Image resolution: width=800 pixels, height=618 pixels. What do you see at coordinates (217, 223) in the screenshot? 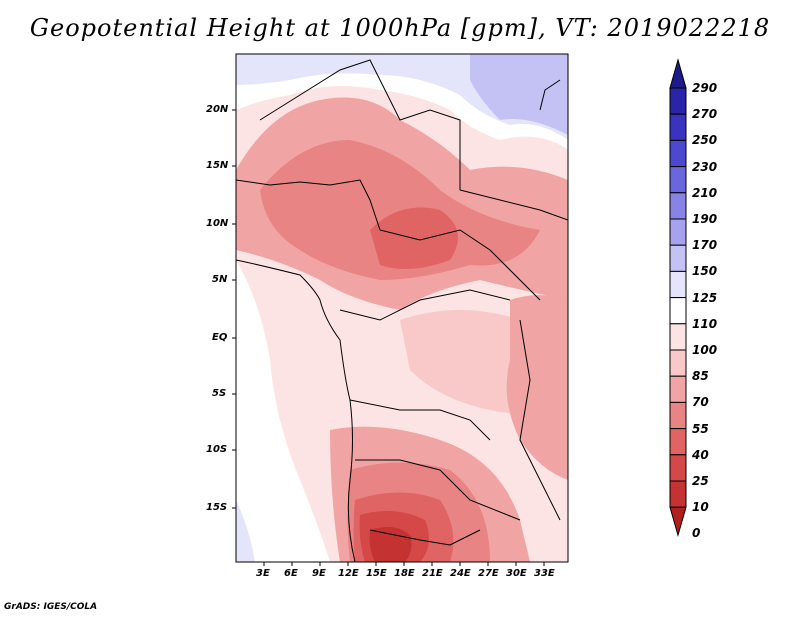
I see `lat-tick-label: 10N` at bounding box center [217, 223].